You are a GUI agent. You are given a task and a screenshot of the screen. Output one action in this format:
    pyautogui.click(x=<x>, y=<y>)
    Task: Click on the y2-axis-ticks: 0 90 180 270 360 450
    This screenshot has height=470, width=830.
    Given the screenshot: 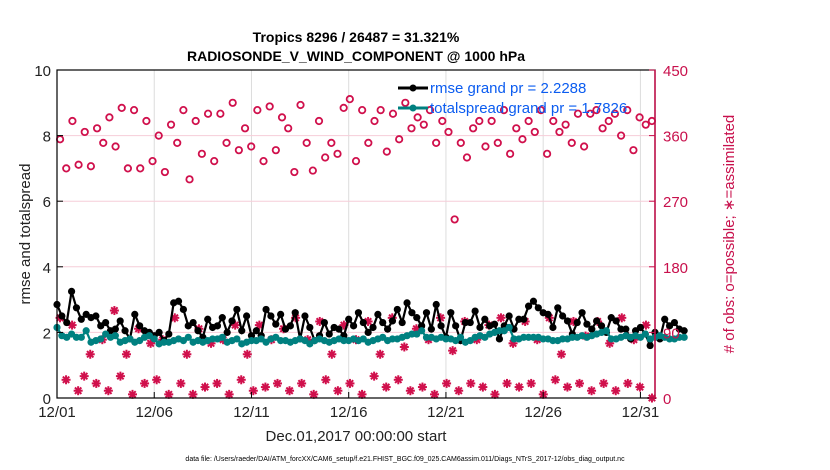 What is the action you would take?
    pyautogui.click(x=668, y=235)
    